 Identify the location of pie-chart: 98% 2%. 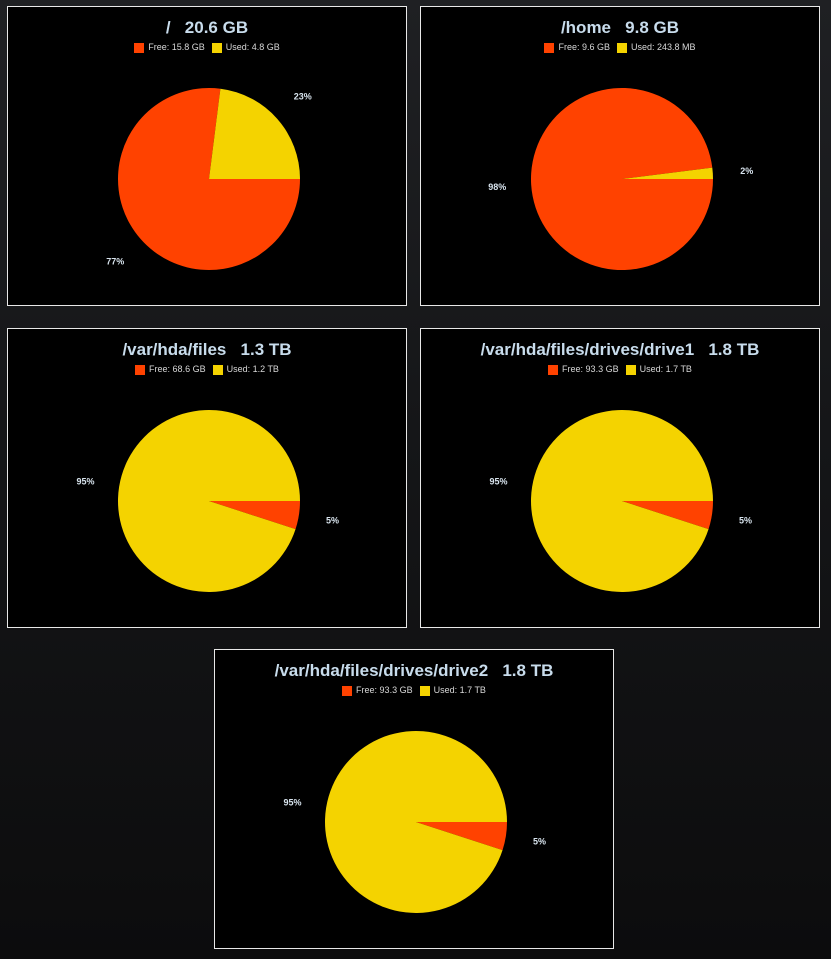
(620, 178).